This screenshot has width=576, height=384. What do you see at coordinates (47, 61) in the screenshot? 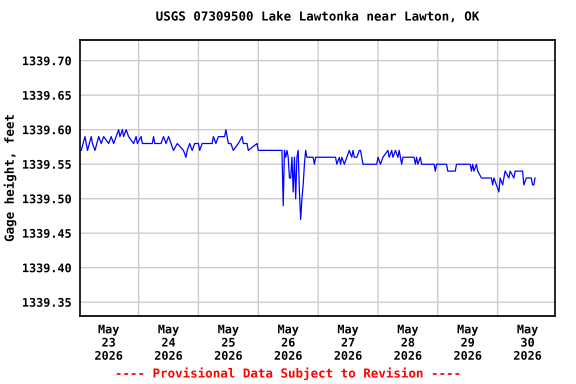
I see `y-tick-label: 1339.70` at bounding box center [47, 61].